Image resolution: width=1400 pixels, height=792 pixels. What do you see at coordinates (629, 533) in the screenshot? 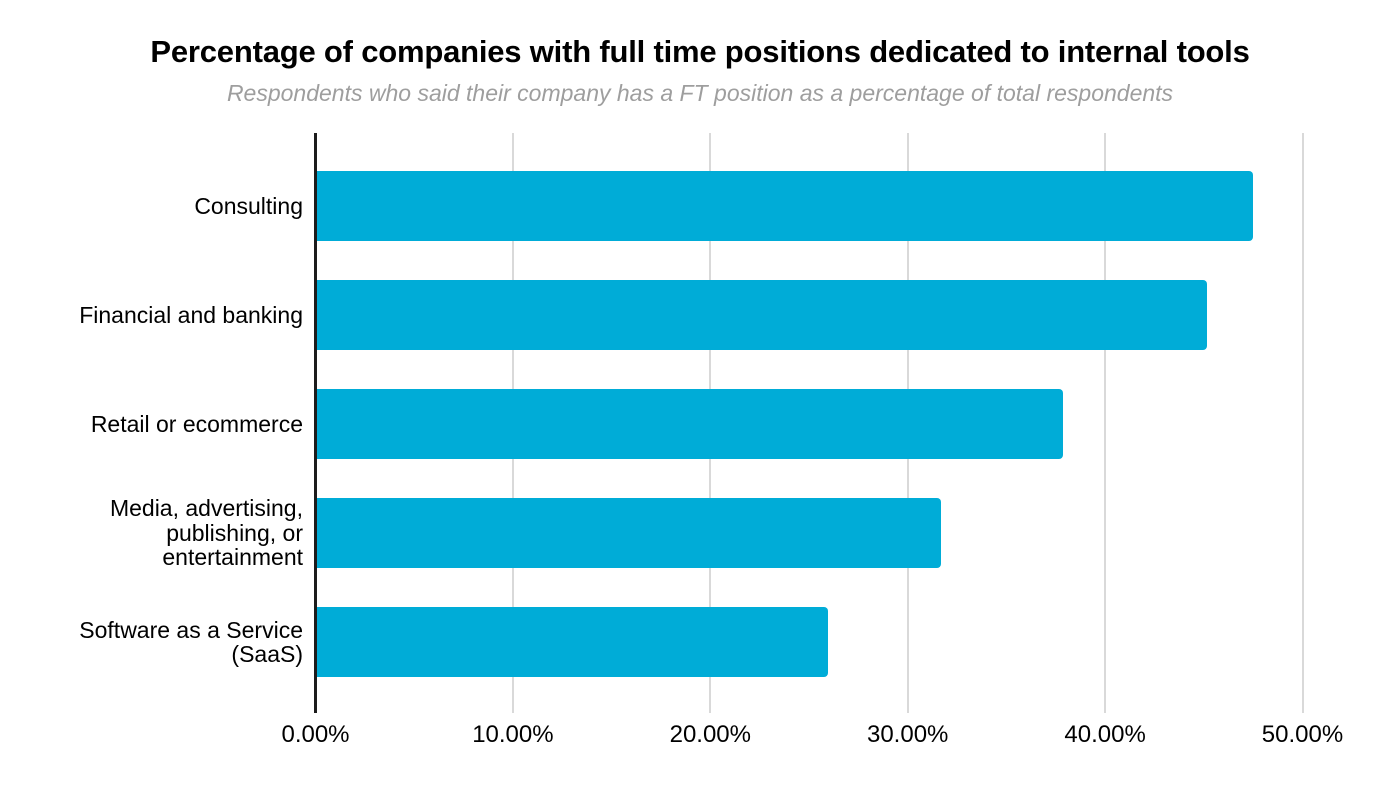
I see `bar-media-advertising-publishing-or-entertainment` at bounding box center [629, 533].